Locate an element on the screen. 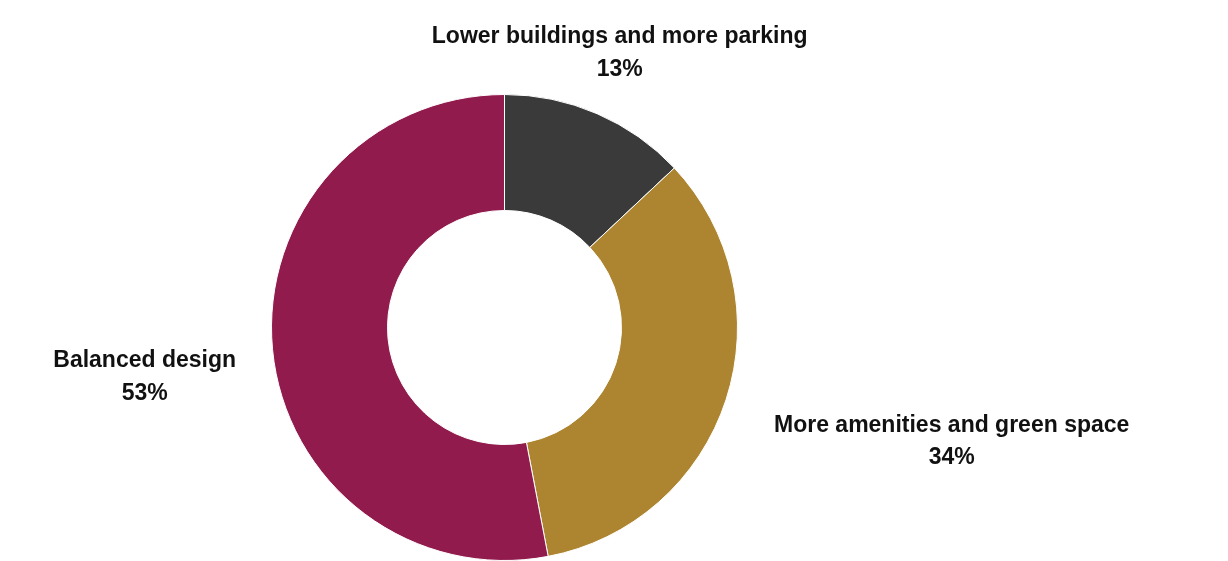 The width and height of the screenshot is (1228, 561). slice-label: More amenities and green space is located at coordinates (952, 423).